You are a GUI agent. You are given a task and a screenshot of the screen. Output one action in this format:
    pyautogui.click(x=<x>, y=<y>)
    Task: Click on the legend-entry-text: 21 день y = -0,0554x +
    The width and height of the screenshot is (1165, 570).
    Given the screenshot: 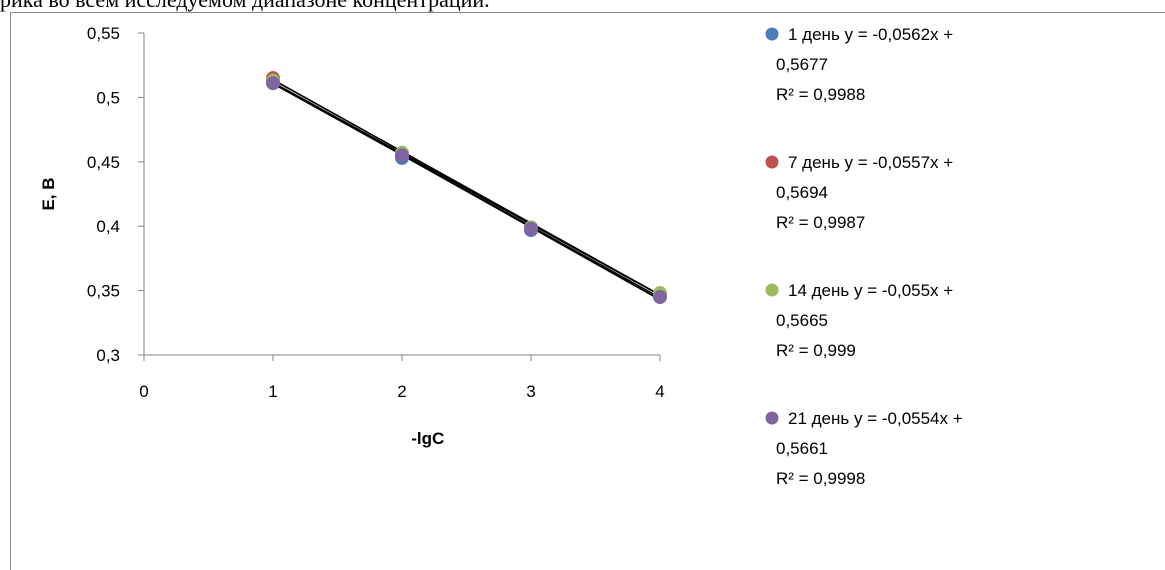 What is the action you would take?
    pyautogui.click(x=875, y=418)
    